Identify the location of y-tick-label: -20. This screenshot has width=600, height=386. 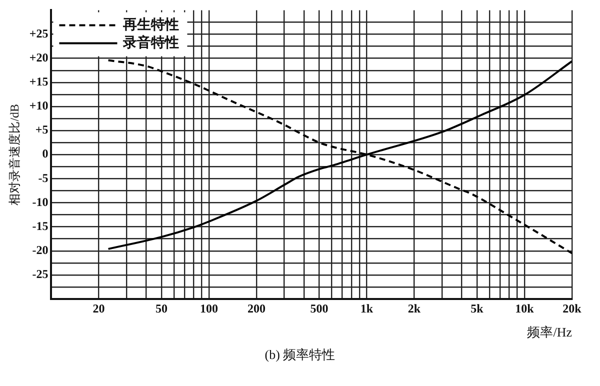
(40, 249).